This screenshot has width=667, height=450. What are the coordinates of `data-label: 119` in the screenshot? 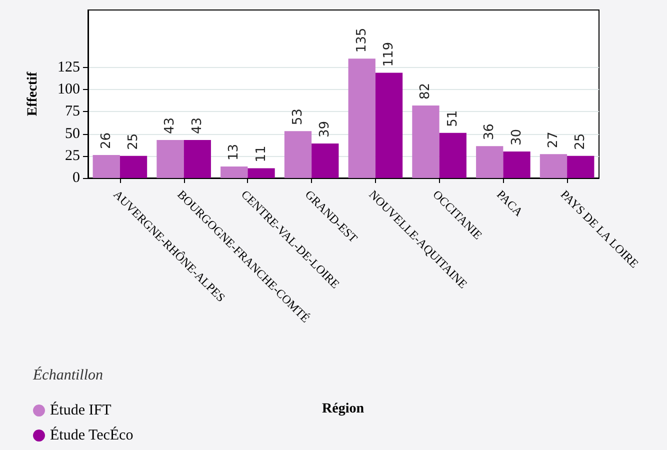 It's located at (389, 54).